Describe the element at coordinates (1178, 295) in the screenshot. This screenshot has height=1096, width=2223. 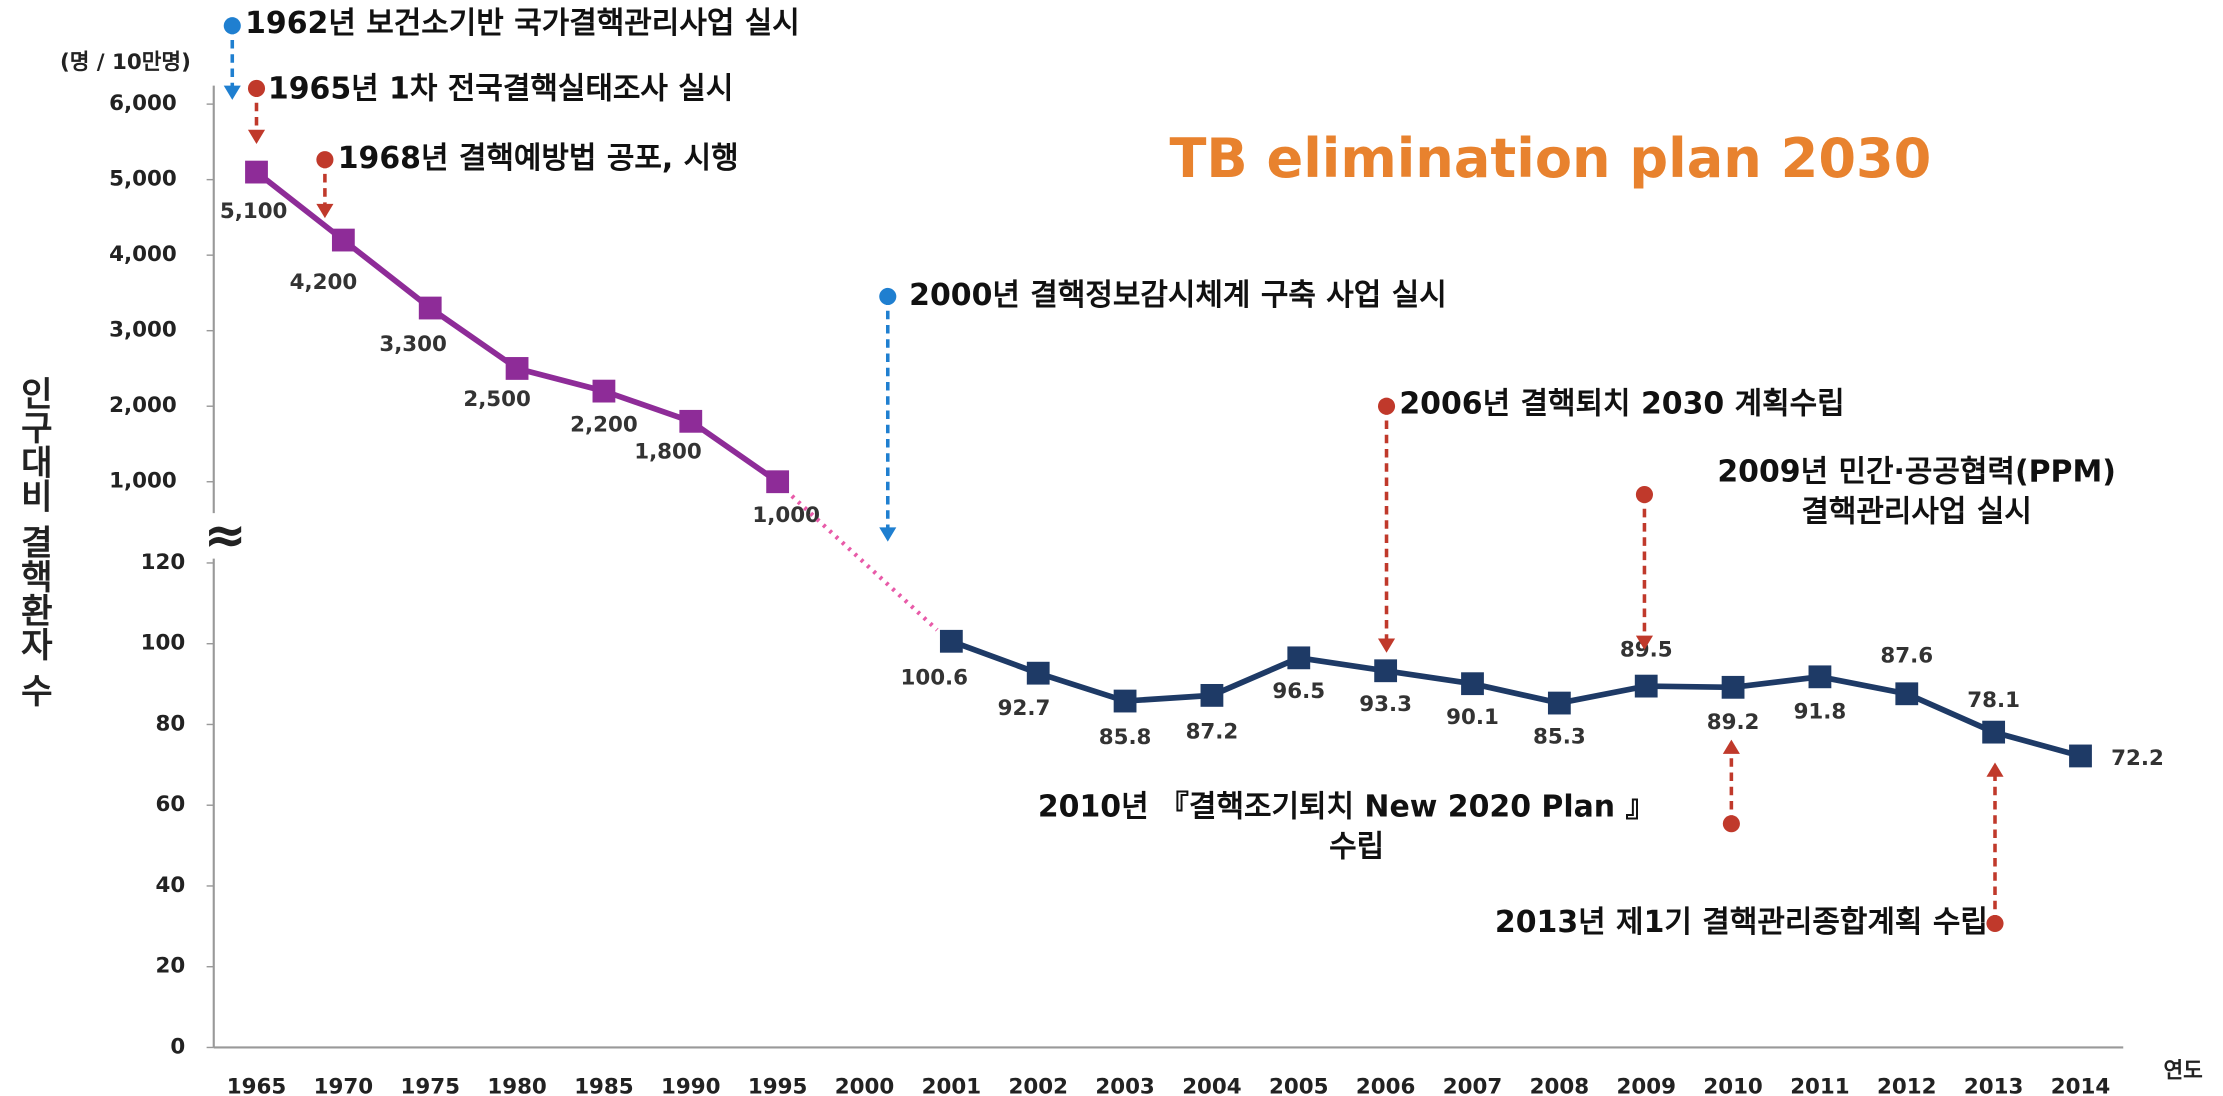
I see `annotation-text: 2000년 결핵정보감시체계 구축 사업 실시` at that location.